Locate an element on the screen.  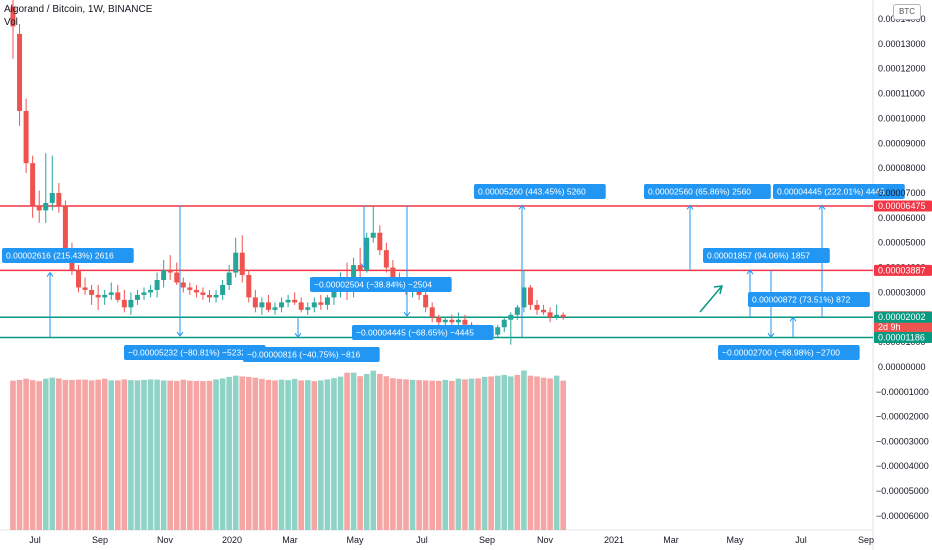
price-axis-label-bg is located at coordinates (903, 206).